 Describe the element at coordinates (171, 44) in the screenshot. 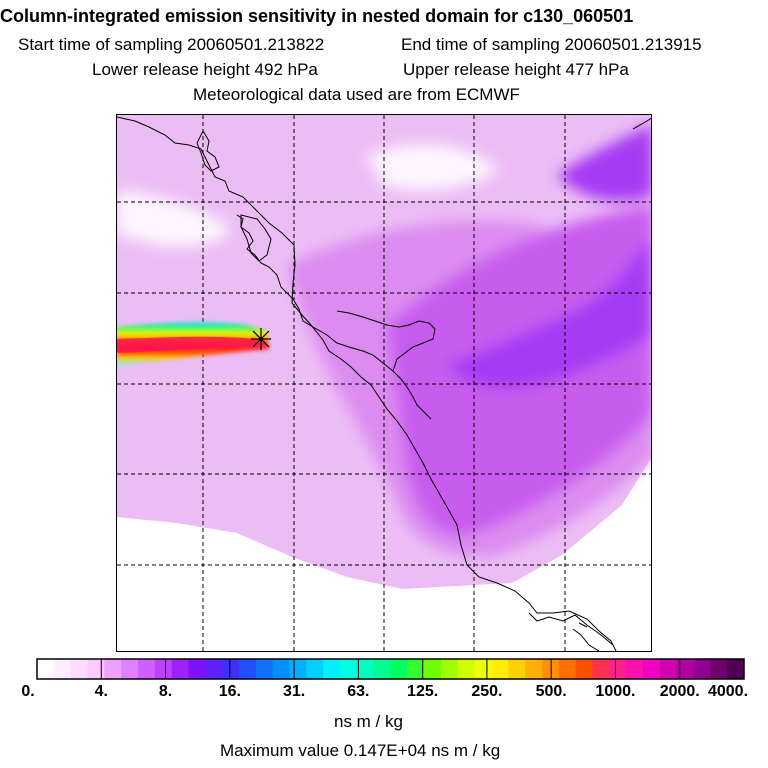

I see `start-time-label: Start time of sampling 20060501.213822` at that location.